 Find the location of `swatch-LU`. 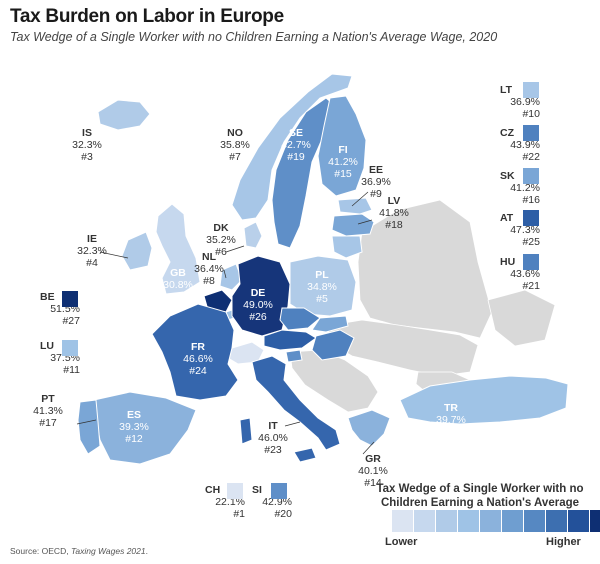

swatch-LU is located at coordinates (70, 348).